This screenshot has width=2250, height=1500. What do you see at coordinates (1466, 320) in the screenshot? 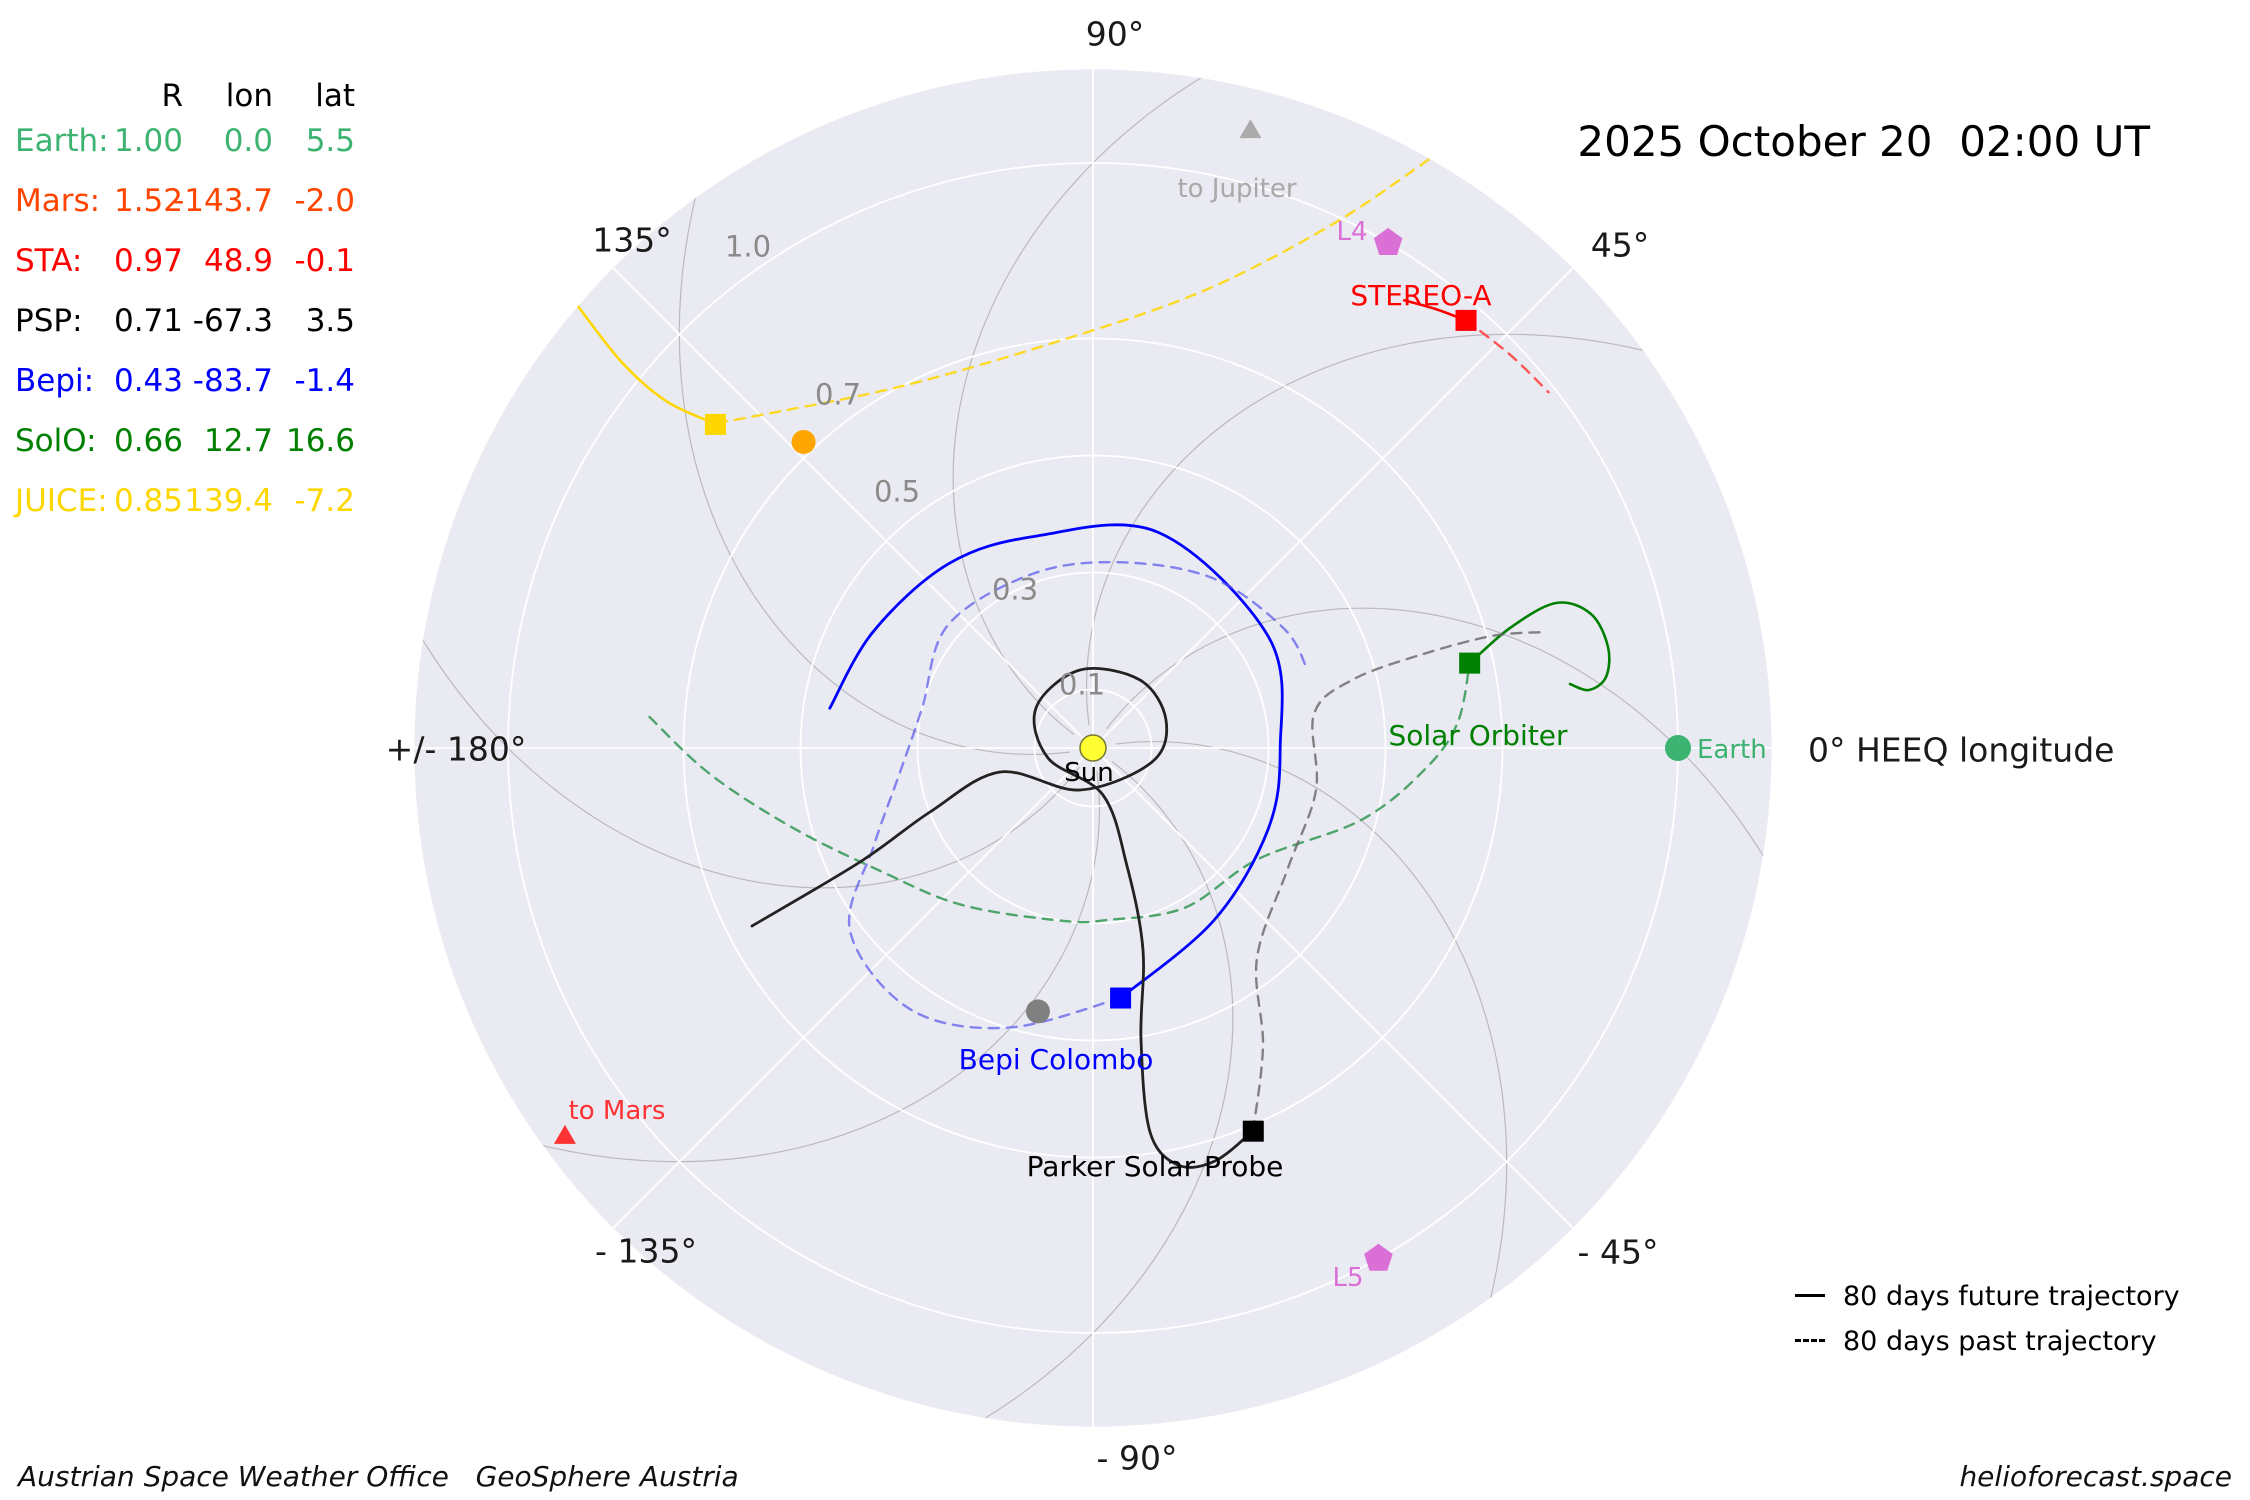
I see `stereo-a-marker` at bounding box center [1466, 320].